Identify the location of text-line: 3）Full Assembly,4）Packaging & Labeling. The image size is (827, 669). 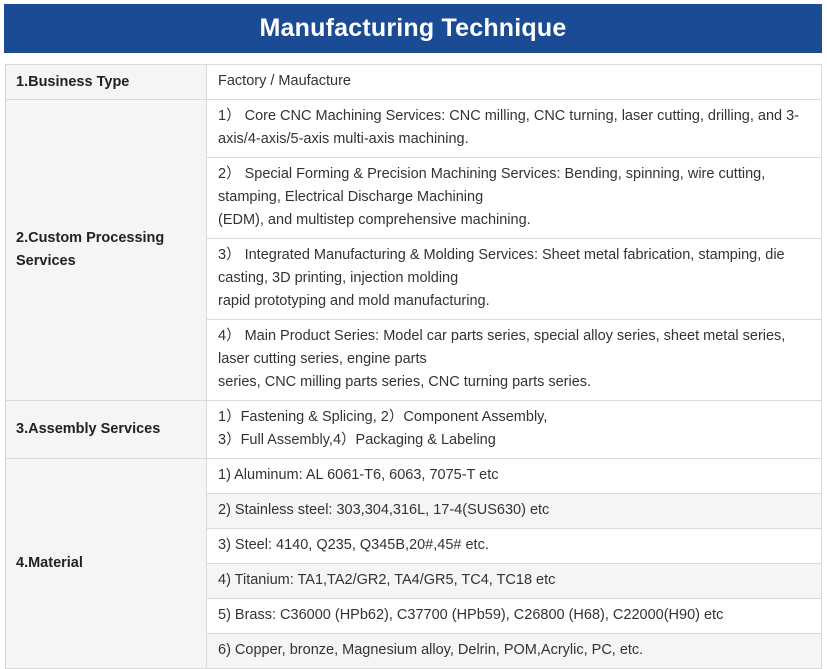
(357, 440).